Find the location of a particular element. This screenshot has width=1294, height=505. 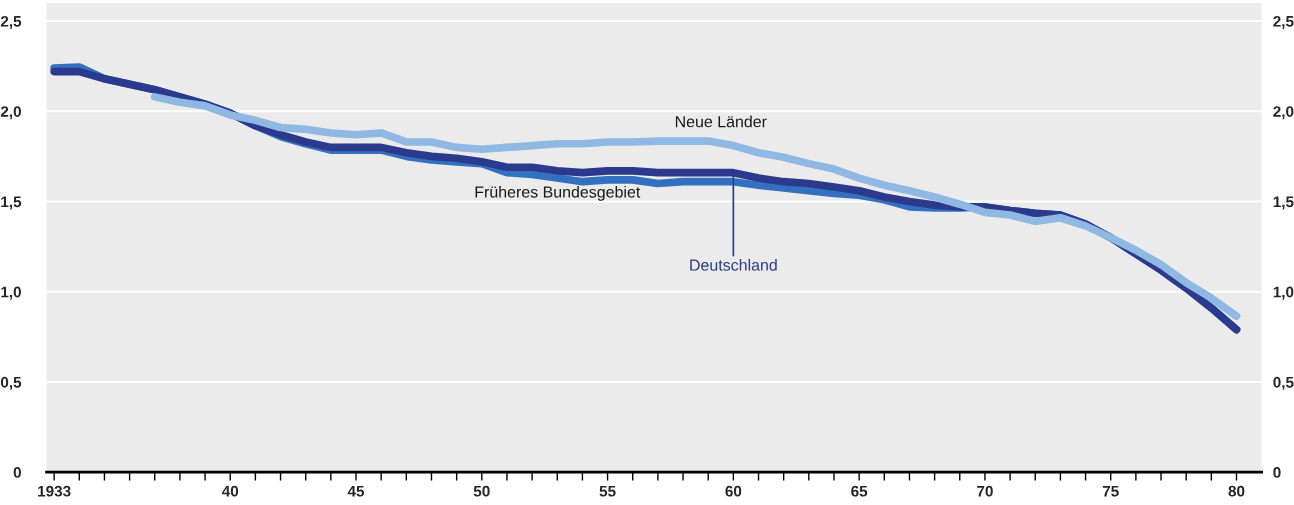

series-label: Neue Länder is located at coordinates (721, 121).